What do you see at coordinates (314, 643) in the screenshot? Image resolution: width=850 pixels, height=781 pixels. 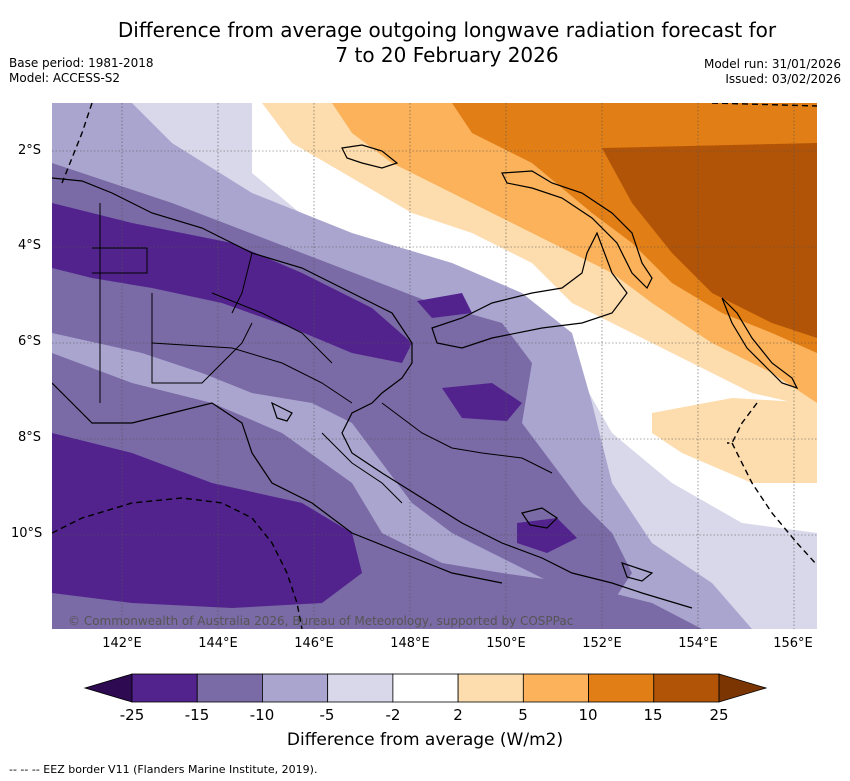 I see `lon-label-146e: 146°E` at bounding box center [314, 643].